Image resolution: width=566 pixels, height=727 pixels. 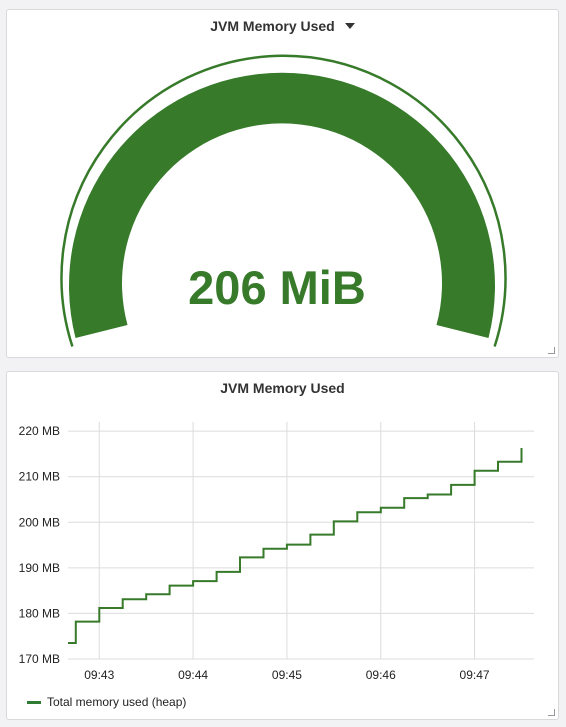 I want to click on graph-panel-title: JVM Memory Used, so click(x=282, y=388).